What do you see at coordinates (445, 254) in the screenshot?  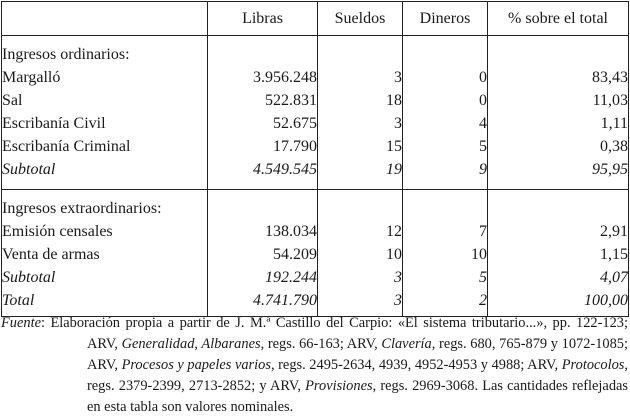 I see `cell-dineros: 10` at bounding box center [445, 254].